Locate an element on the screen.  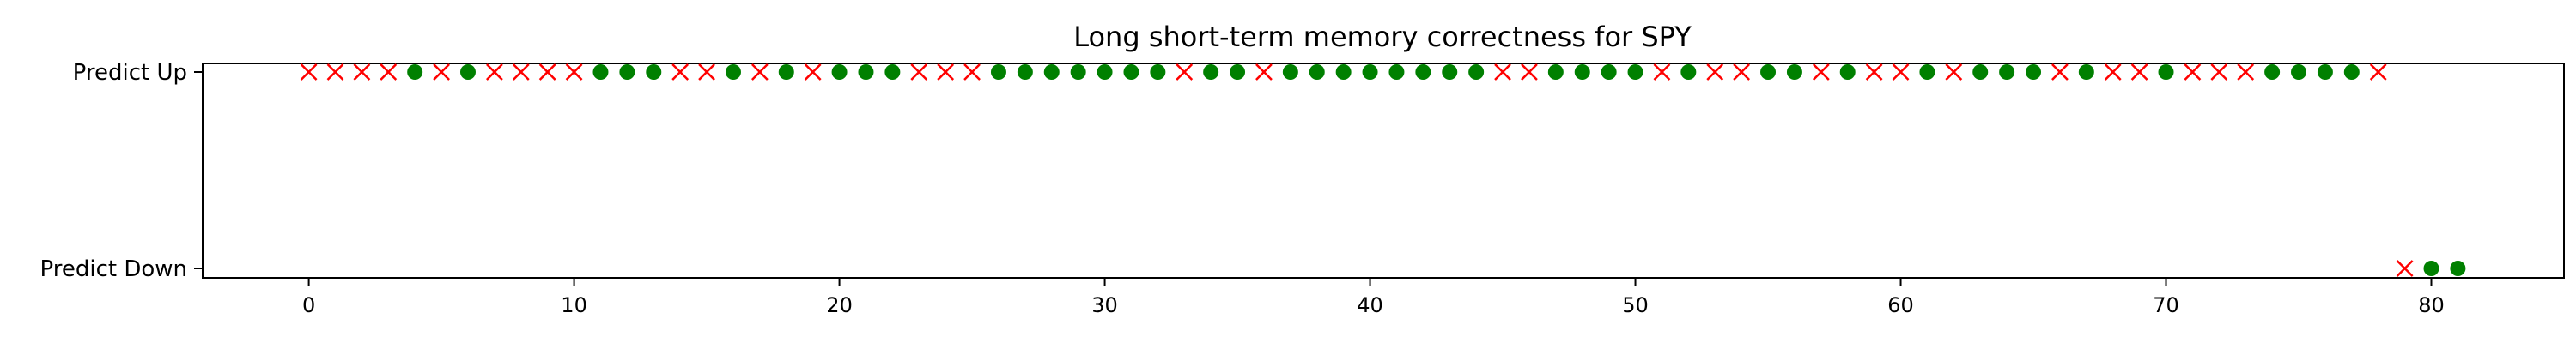
x-tick-label: 50 is located at coordinates (1635, 305).